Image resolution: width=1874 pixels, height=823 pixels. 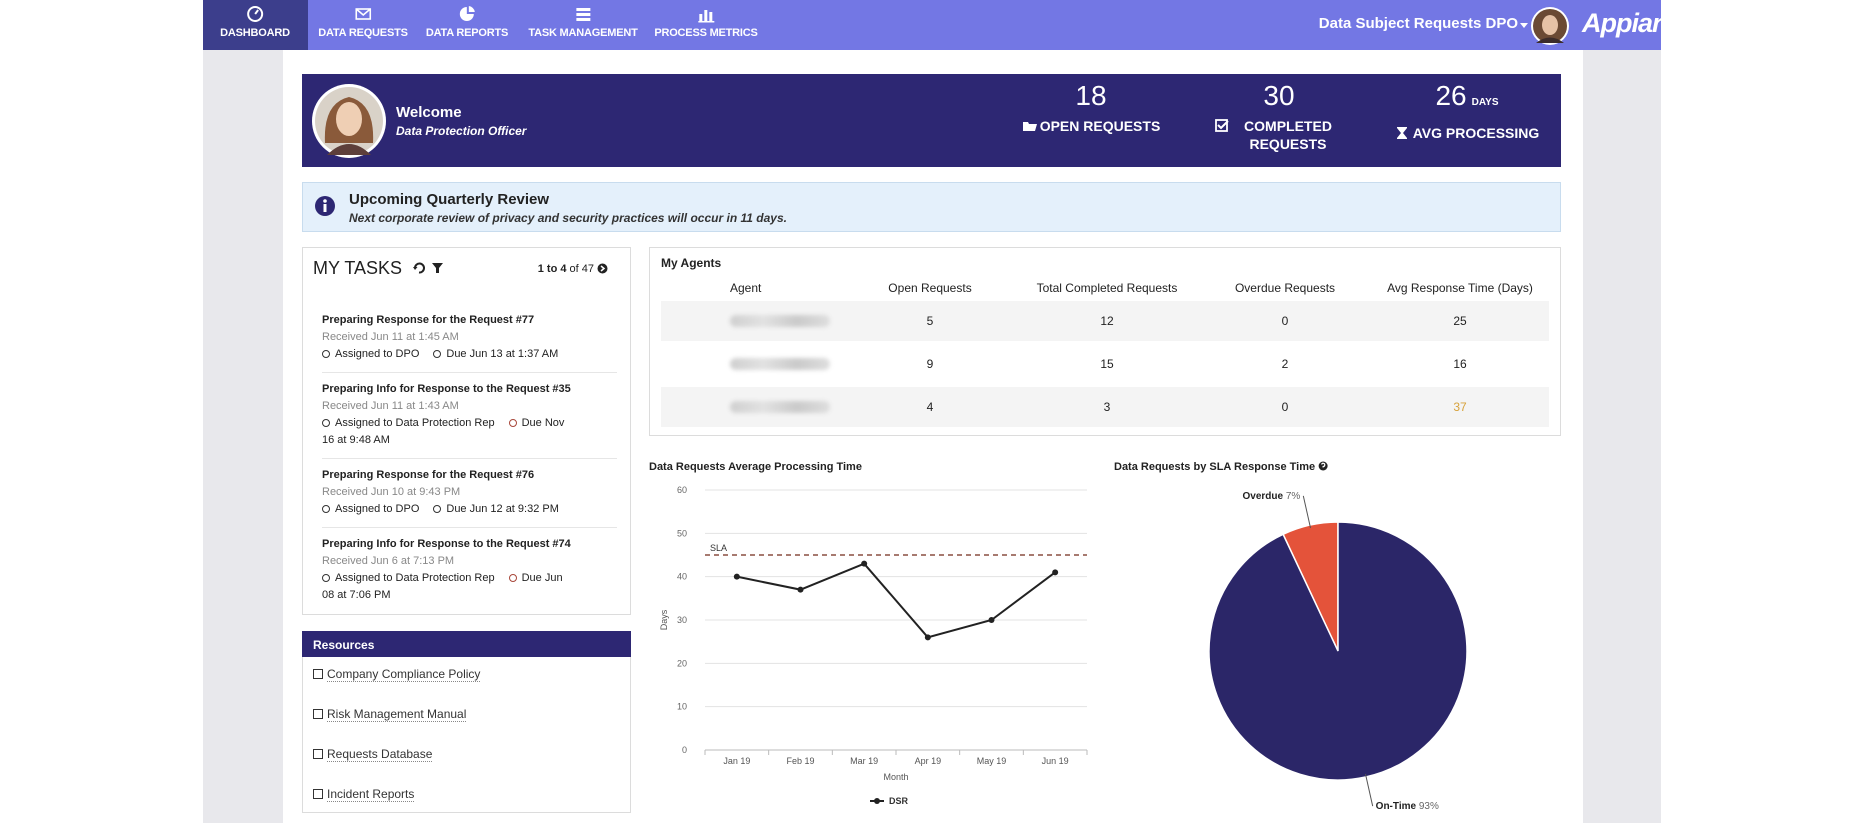 What do you see at coordinates (1467, 133) in the screenshot?
I see `stat-label-row: AVG PROCESSING` at bounding box center [1467, 133].